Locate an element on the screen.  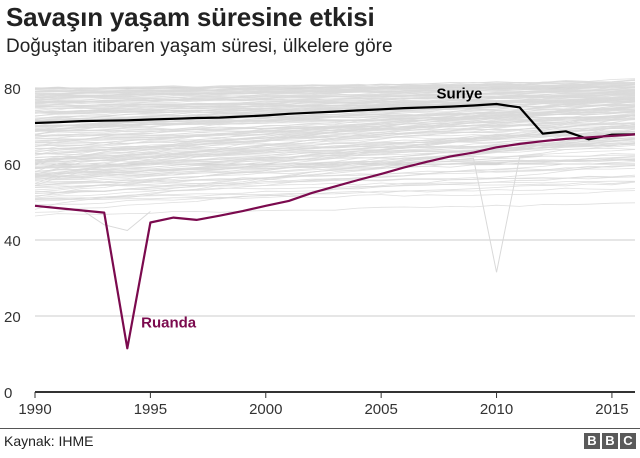
x-tick-label: 1995 is located at coordinates (150, 409).